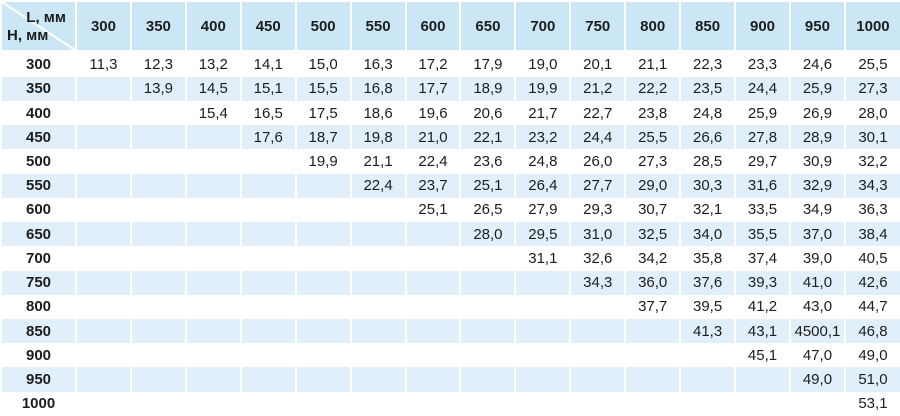 This screenshot has height=416, width=900. What do you see at coordinates (38, 64) in the screenshot?
I see `row-header: 300` at bounding box center [38, 64].